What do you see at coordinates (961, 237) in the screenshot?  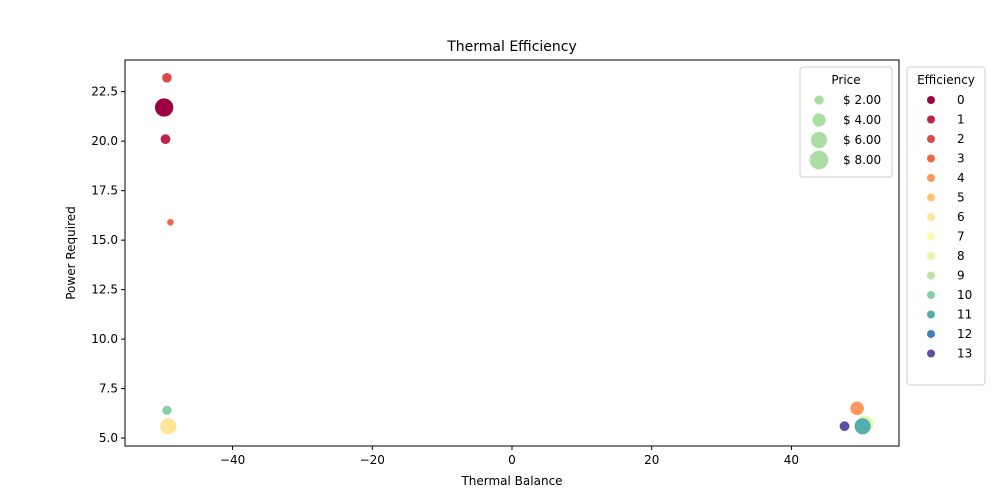 I see `efficiency-legend-label: 7` at bounding box center [961, 237].